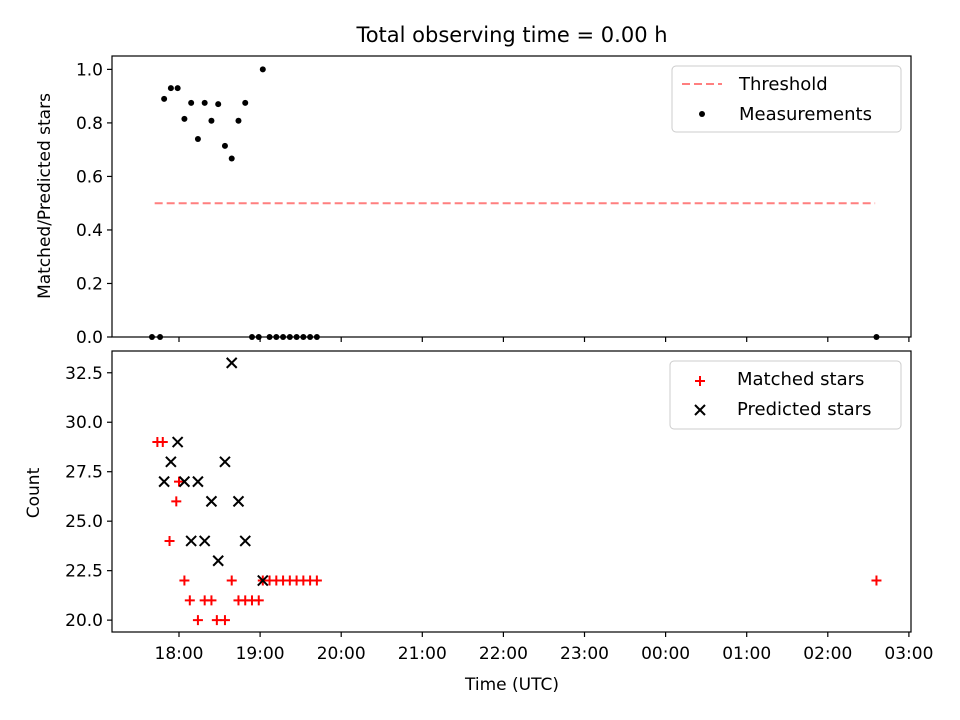 Image resolution: width=960 pixels, height=720 pixels. I want to click on x-tick-label: 22:00, so click(503, 654).